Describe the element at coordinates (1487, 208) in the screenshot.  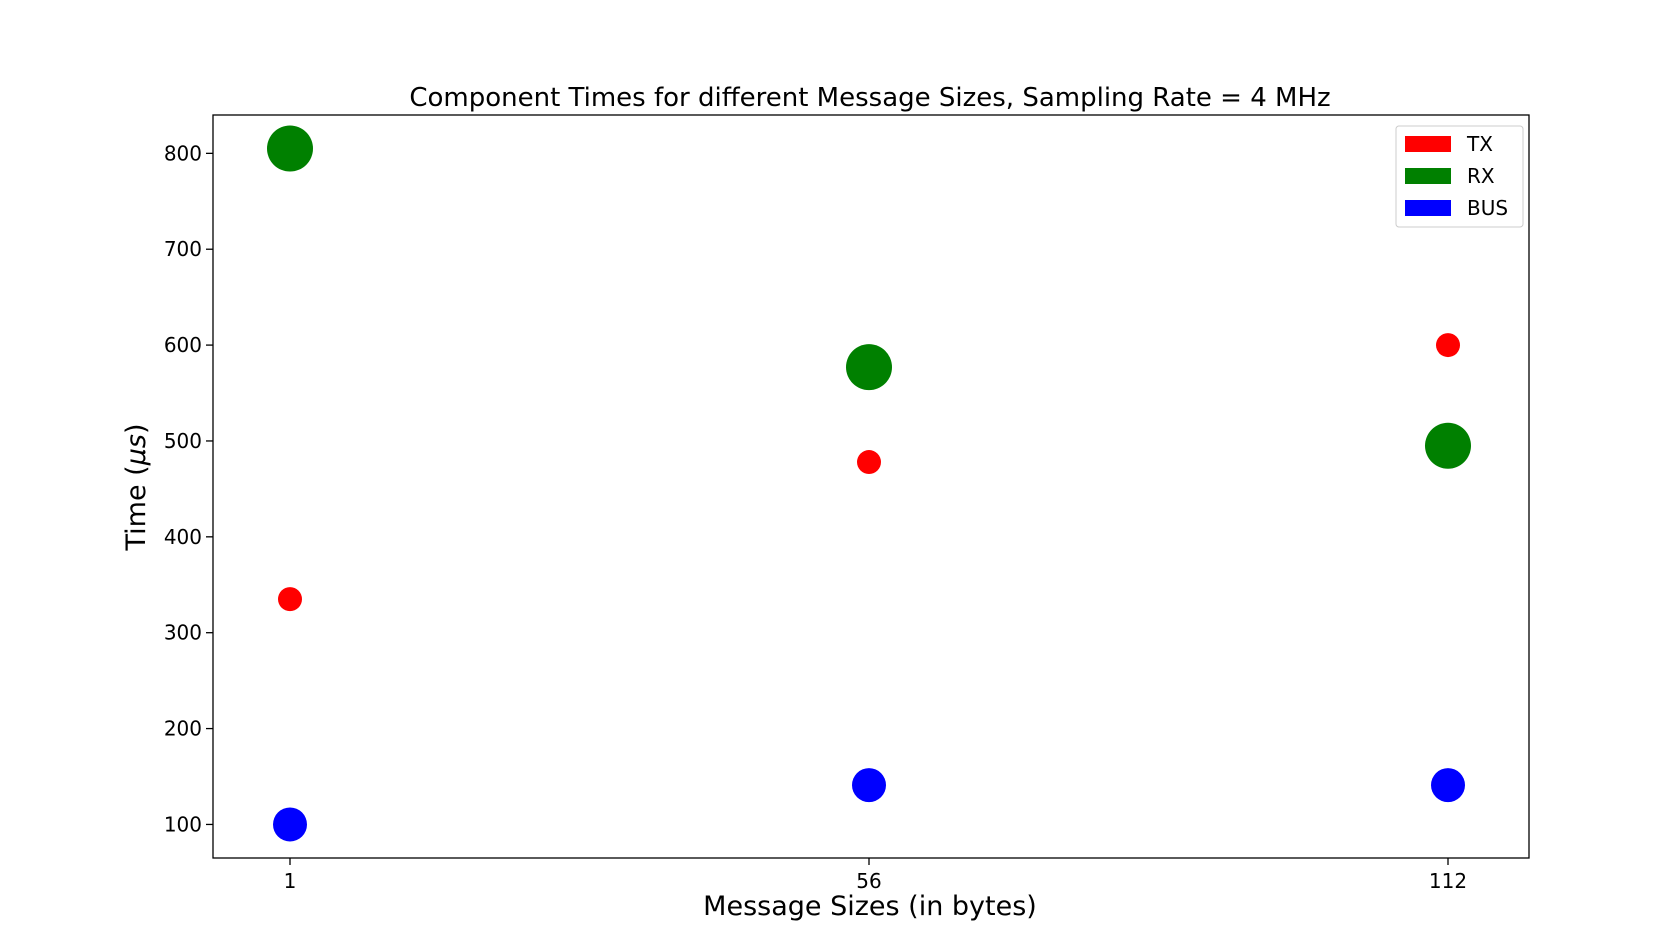
I see `legend-label-bus: BUS` at that location.